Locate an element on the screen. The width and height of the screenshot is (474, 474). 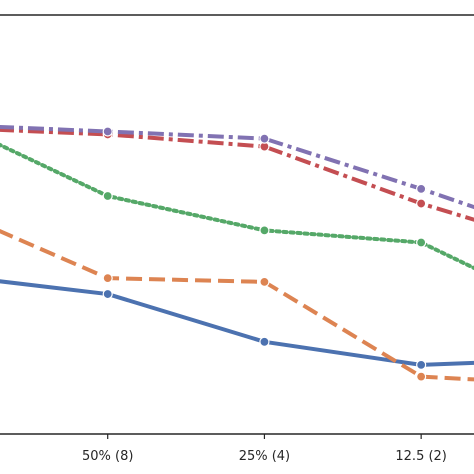
x-tick-label-1: 25% (4) is located at coordinates (264, 456).